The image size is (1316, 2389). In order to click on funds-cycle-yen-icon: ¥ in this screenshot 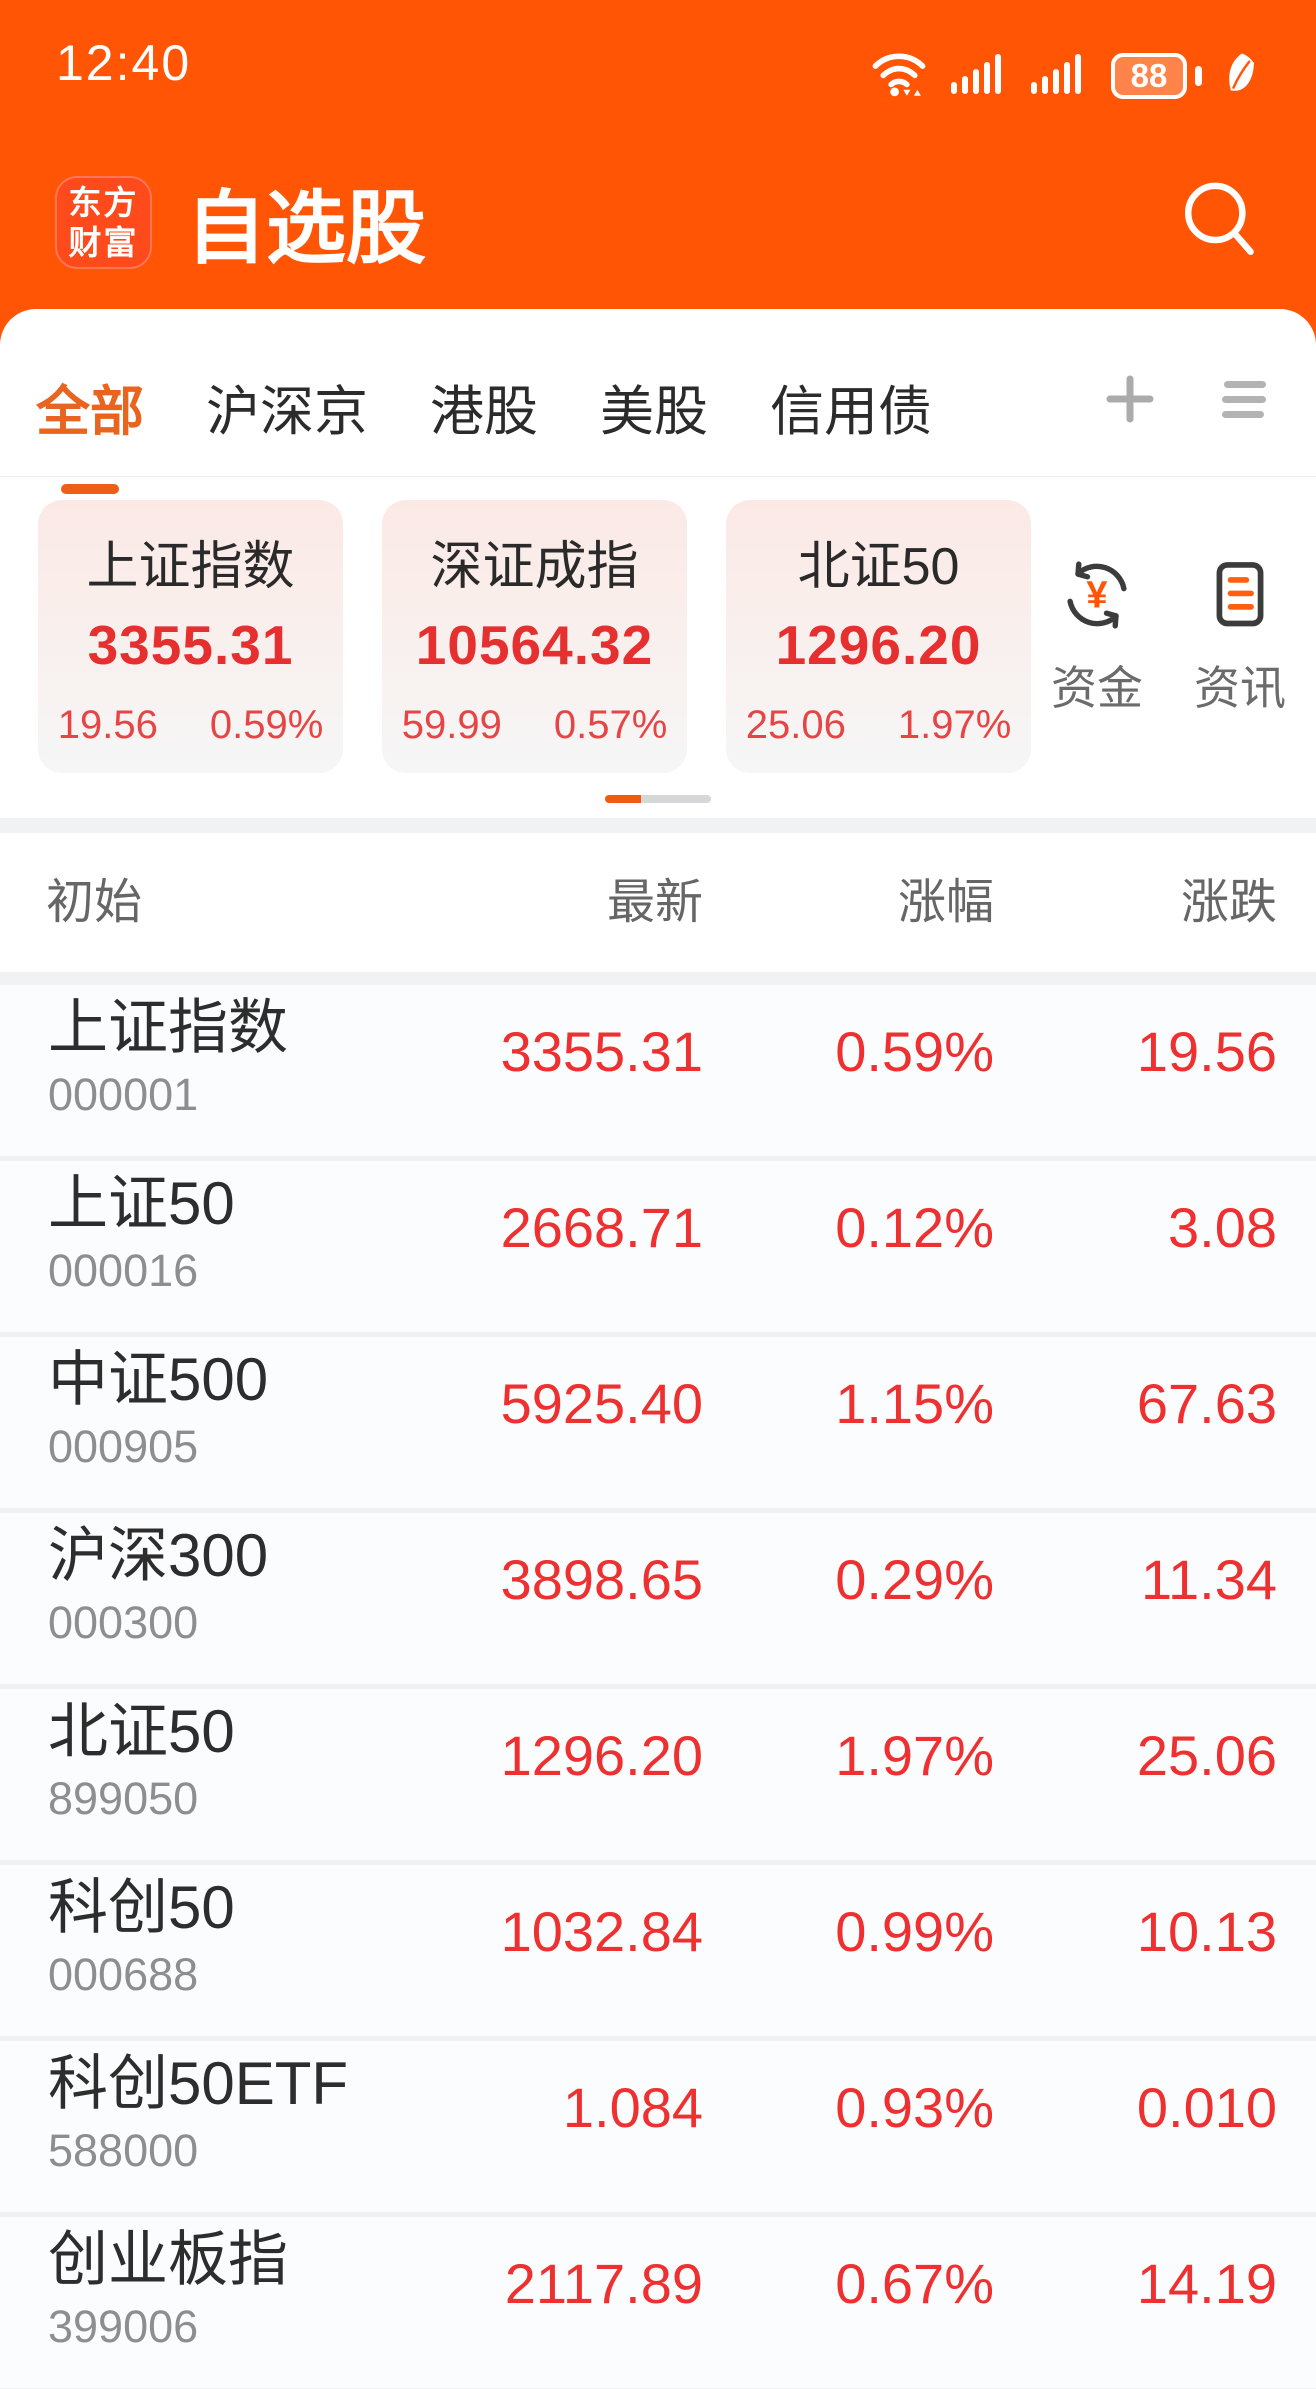, I will do `click(1097, 599)`.